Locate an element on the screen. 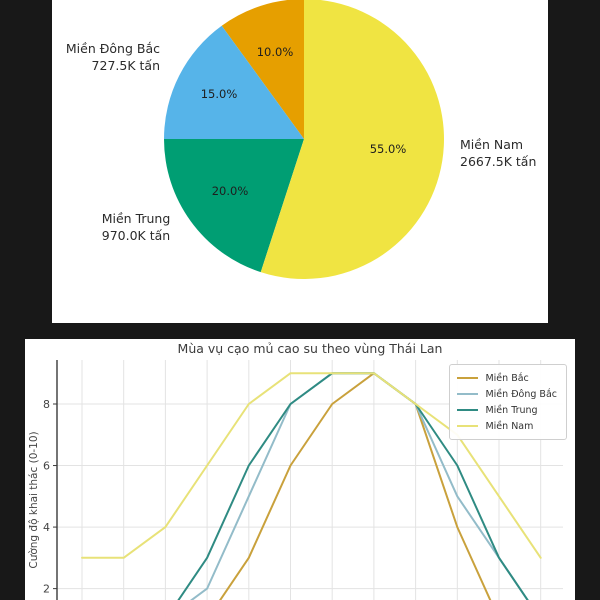 The width and height of the screenshot is (600, 600). legend-item-mien-bac: Miền Bắc is located at coordinates (507, 378).